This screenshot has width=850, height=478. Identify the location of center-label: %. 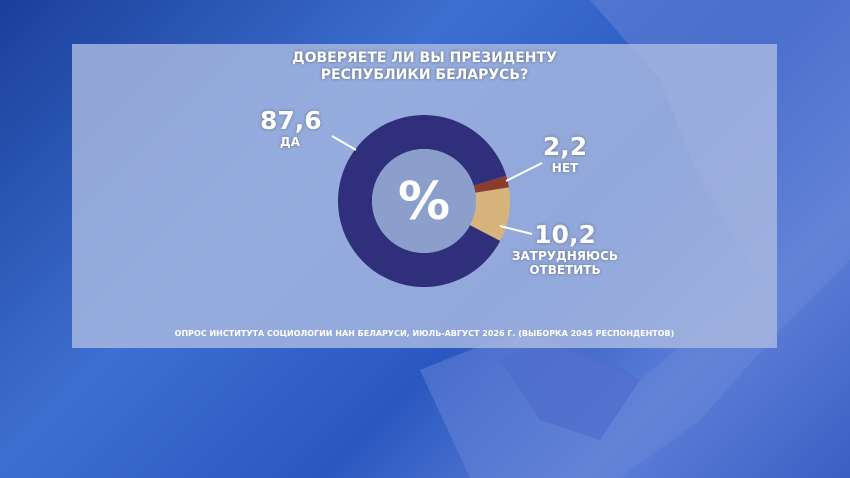
(424, 202).